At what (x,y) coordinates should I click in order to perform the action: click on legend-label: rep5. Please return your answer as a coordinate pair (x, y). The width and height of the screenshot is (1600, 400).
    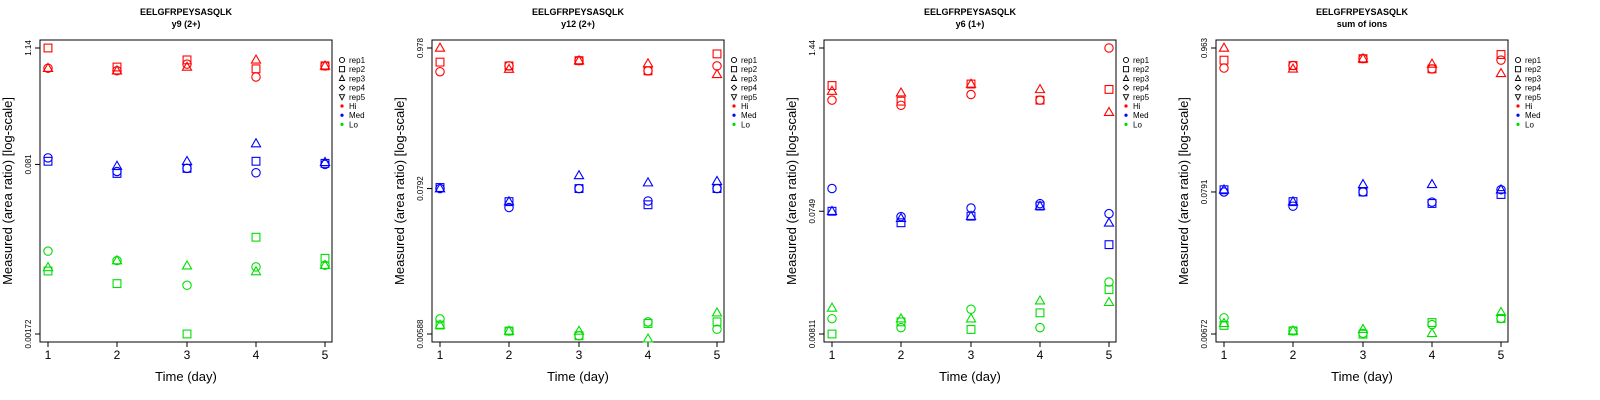
    Looking at the image, I should click on (357, 97).